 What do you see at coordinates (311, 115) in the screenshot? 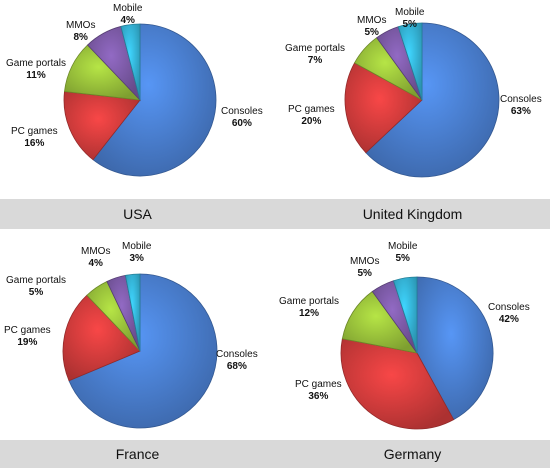
I see `label-pc-games-uk: PC games 20%` at bounding box center [311, 115].